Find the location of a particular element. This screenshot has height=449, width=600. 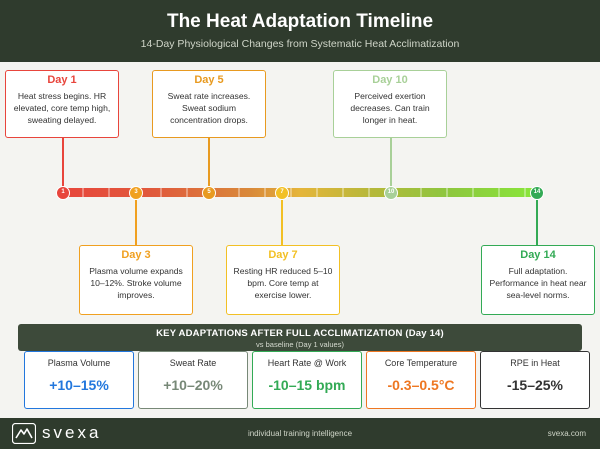

stat-label: RPE in Heat is located at coordinates (535, 363).